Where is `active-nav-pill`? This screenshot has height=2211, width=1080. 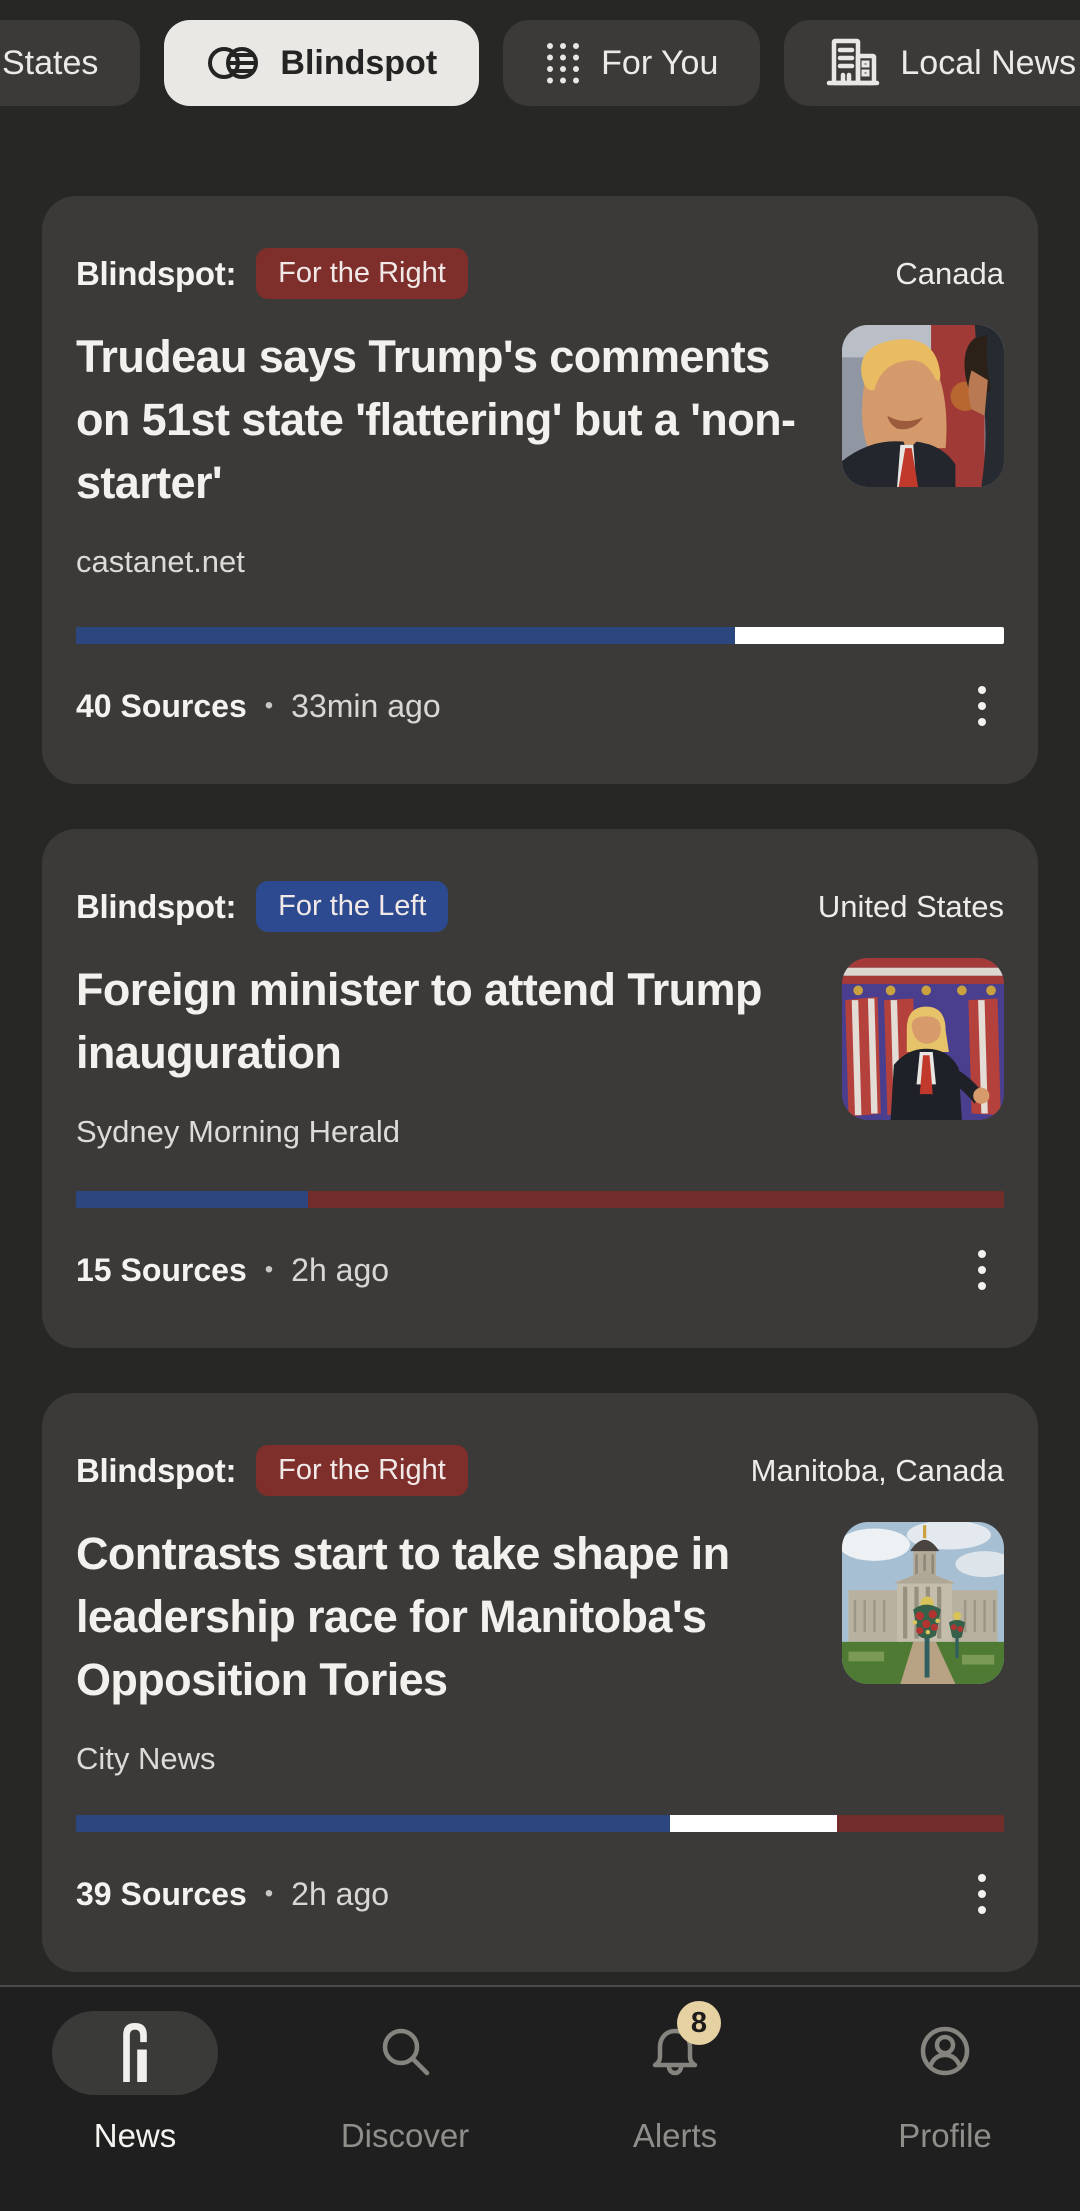 active-nav-pill is located at coordinates (135, 2053).